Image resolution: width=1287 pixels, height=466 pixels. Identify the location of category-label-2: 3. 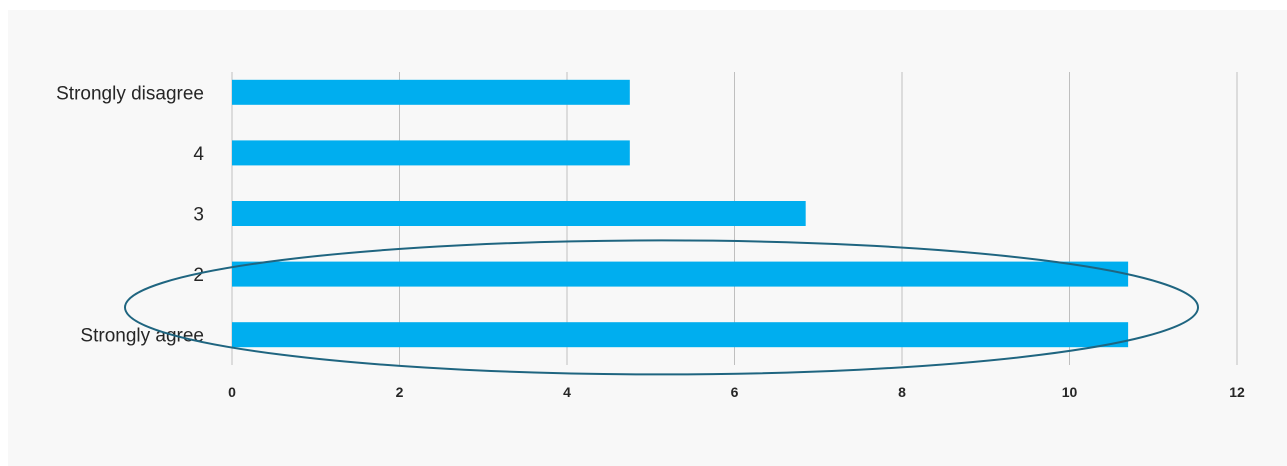
(198, 215).